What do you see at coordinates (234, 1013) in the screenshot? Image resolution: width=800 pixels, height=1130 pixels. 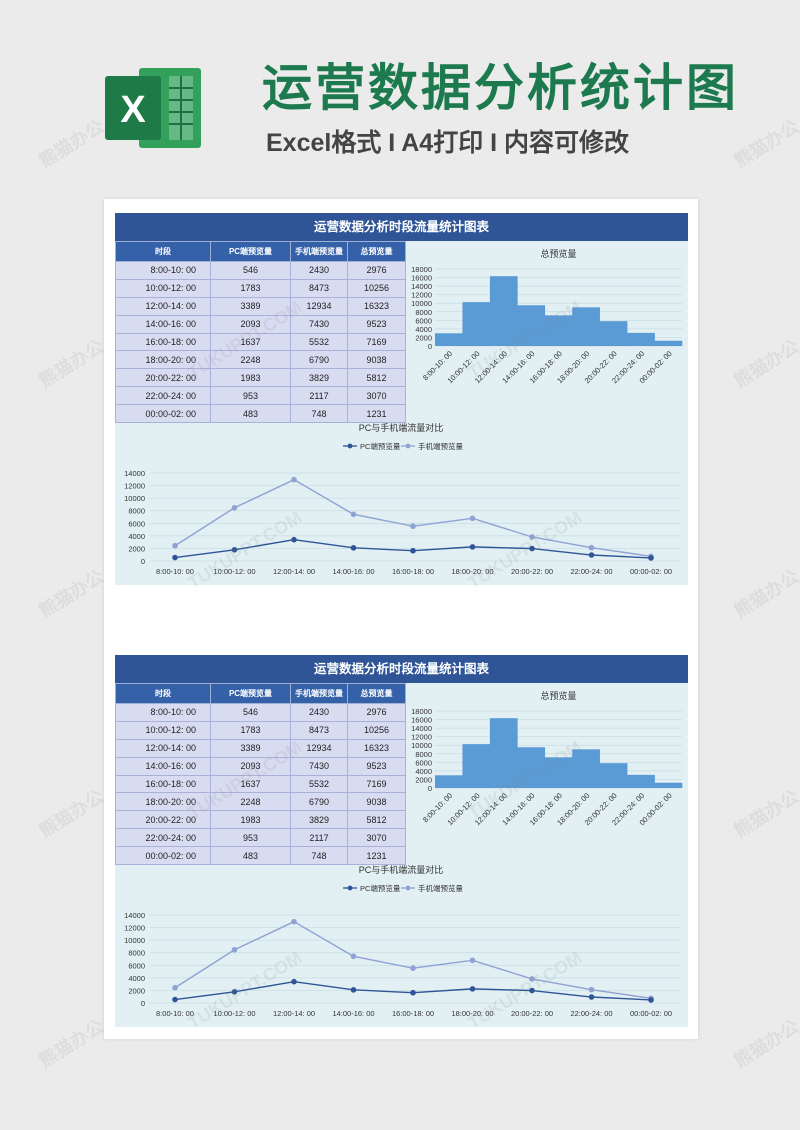 I see `x-tick-label: 10:00-12: 00` at bounding box center [234, 1013].